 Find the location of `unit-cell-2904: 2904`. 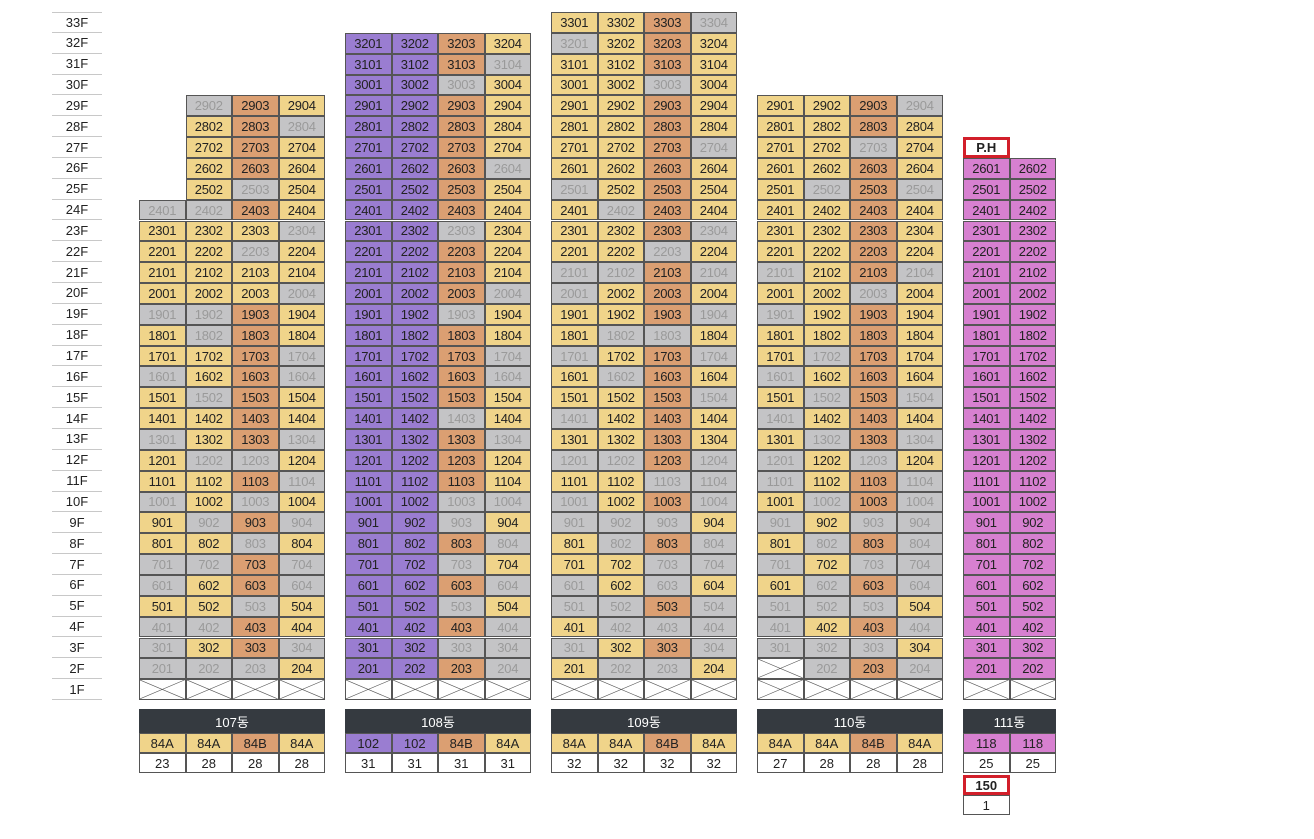

unit-cell-2904: 2904 is located at coordinates (919, 106).